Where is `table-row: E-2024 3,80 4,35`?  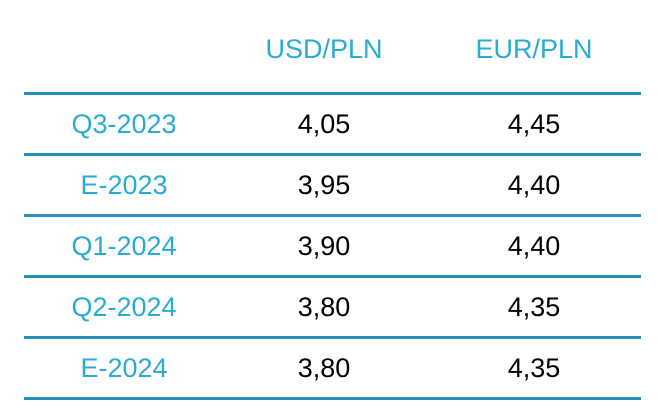
table-row: E-2024 3,80 4,35 is located at coordinates (332, 369).